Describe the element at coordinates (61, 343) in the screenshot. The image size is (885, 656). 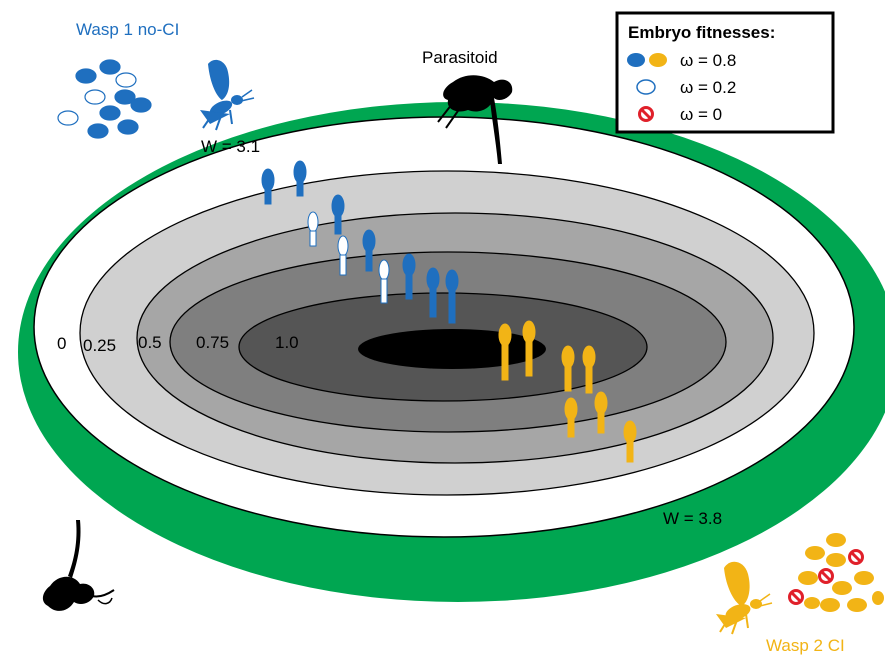
I see `zone-label-0: 0` at that location.